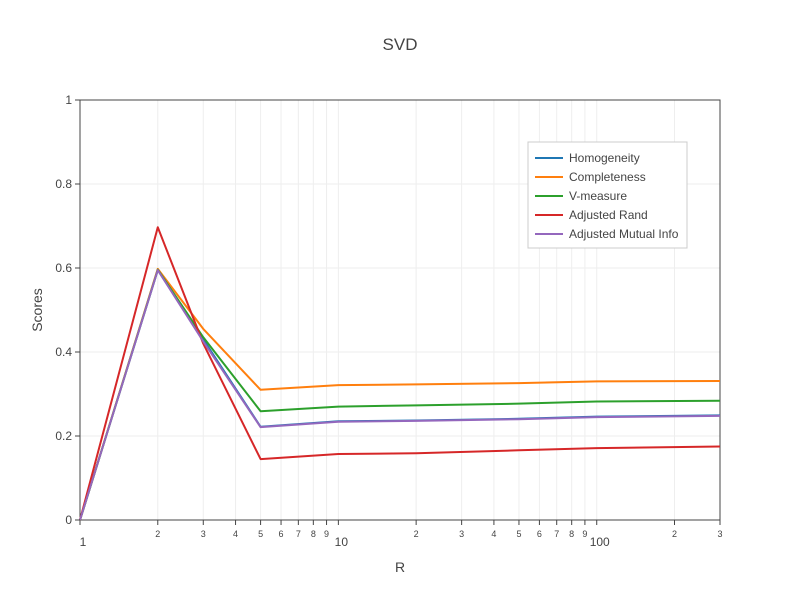 This screenshot has height=600, width=800. What do you see at coordinates (400, 567) in the screenshot?
I see `x-axis-title: R` at bounding box center [400, 567].